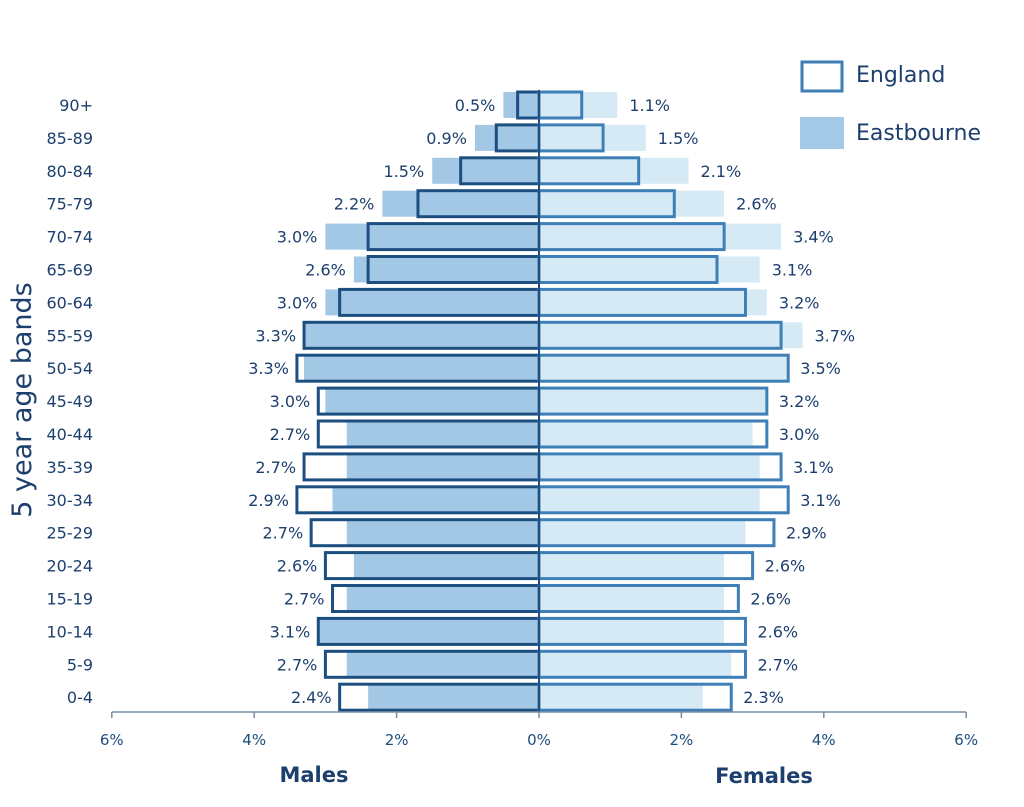 The image size is (1024, 807). What do you see at coordinates (756, 204) in the screenshot?
I see `value-label-females-75-79: 2.6%` at bounding box center [756, 204].